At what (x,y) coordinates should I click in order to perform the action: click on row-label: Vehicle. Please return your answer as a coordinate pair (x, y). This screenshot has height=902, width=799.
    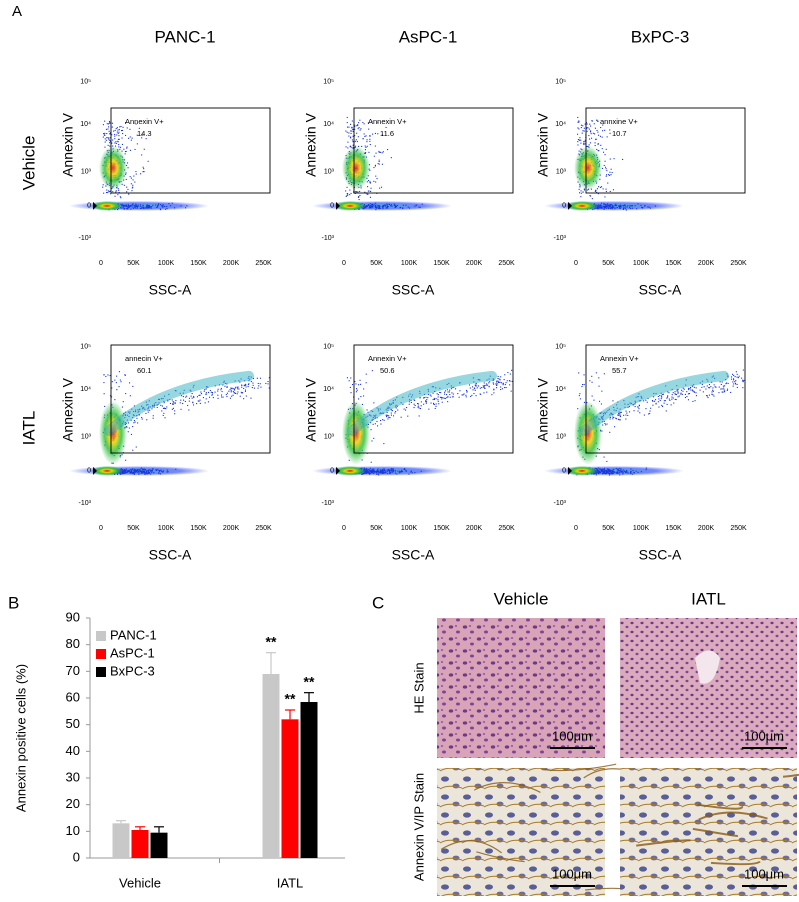
    Looking at the image, I should click on (28, 163).